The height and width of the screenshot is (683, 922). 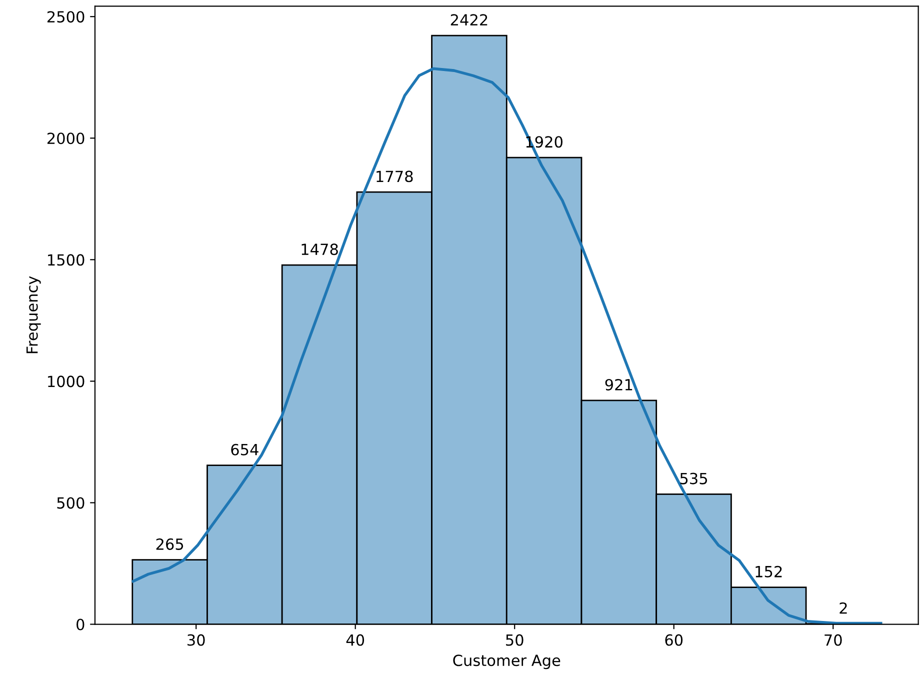 I want to click on x-tick-label: 40, so click(x=355, y=640).